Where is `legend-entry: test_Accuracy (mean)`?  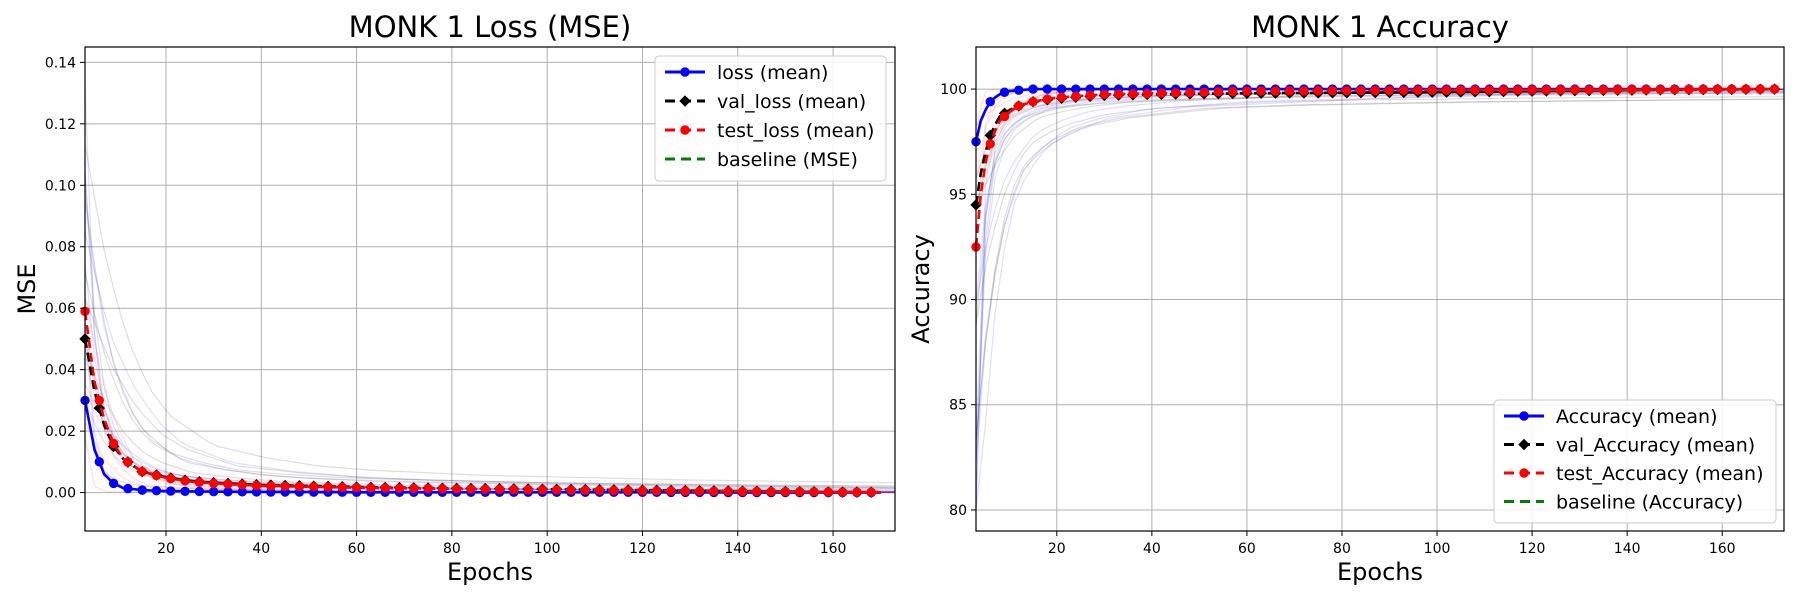 legend-entry: test_Accuracy (mean) is located at coordinates (1633, 474).